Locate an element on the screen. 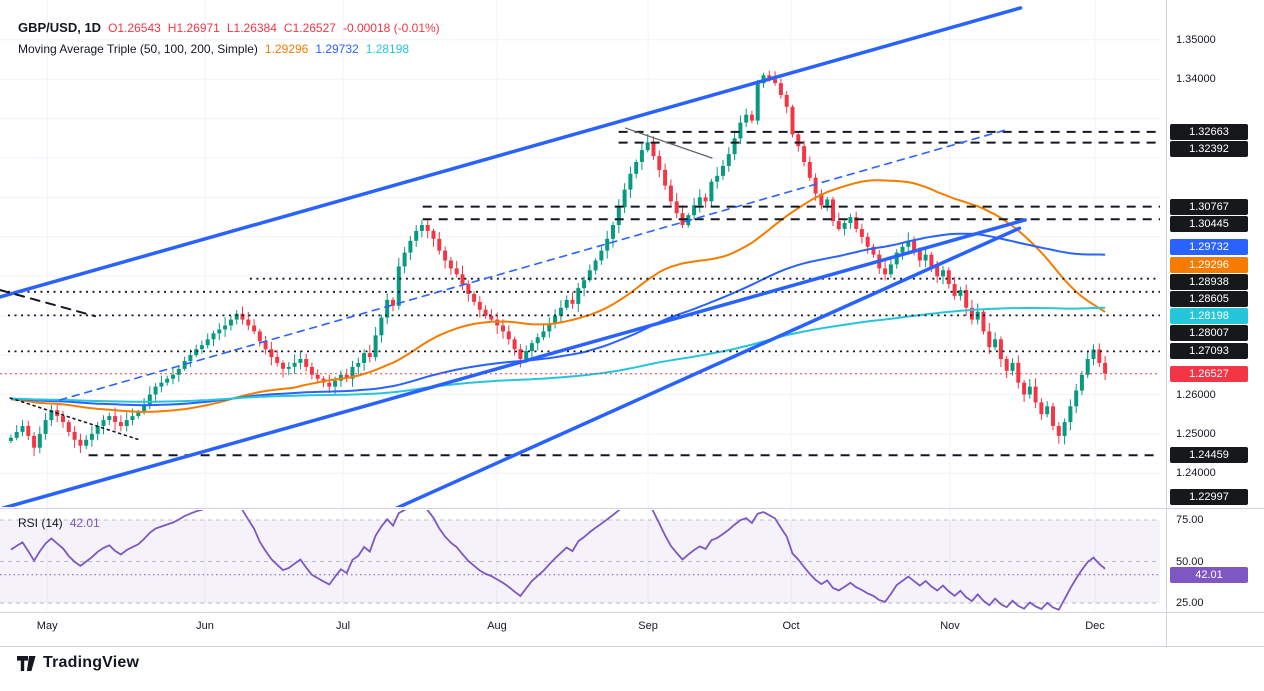  ma200-value: 1.28198 is located at coordinates (387, 49).